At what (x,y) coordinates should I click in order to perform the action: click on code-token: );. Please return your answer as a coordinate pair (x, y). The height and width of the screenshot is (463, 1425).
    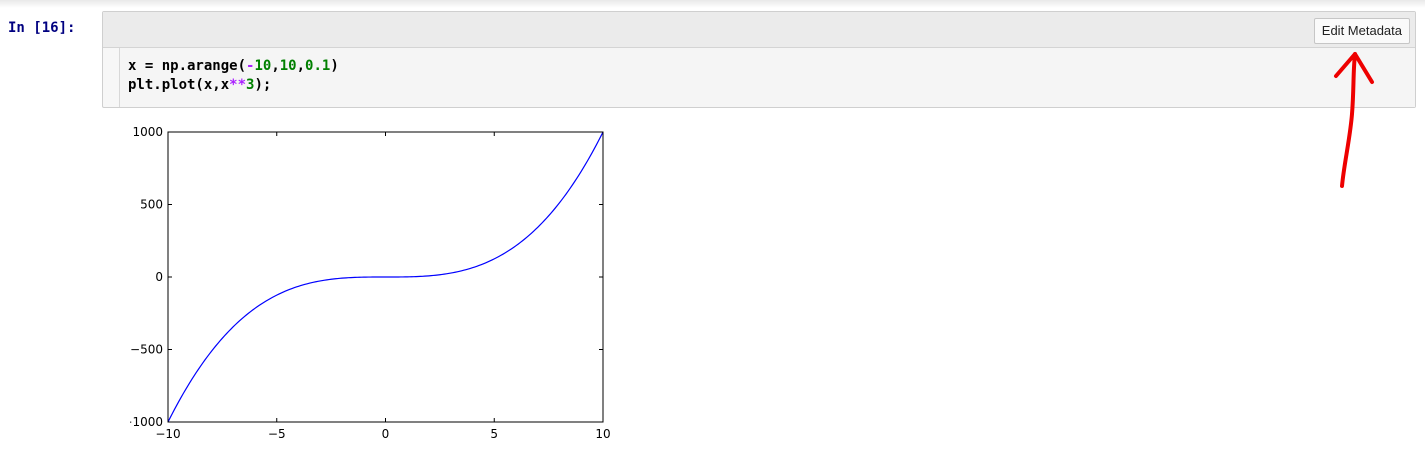
    Looking at the image, I should click on (263, 85).